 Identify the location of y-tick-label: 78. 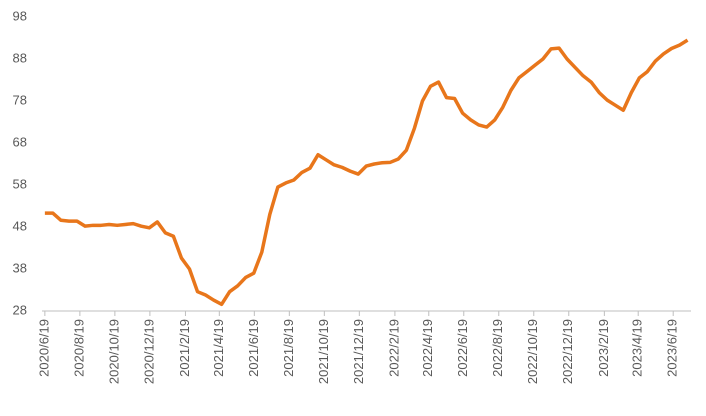
(20, 99).